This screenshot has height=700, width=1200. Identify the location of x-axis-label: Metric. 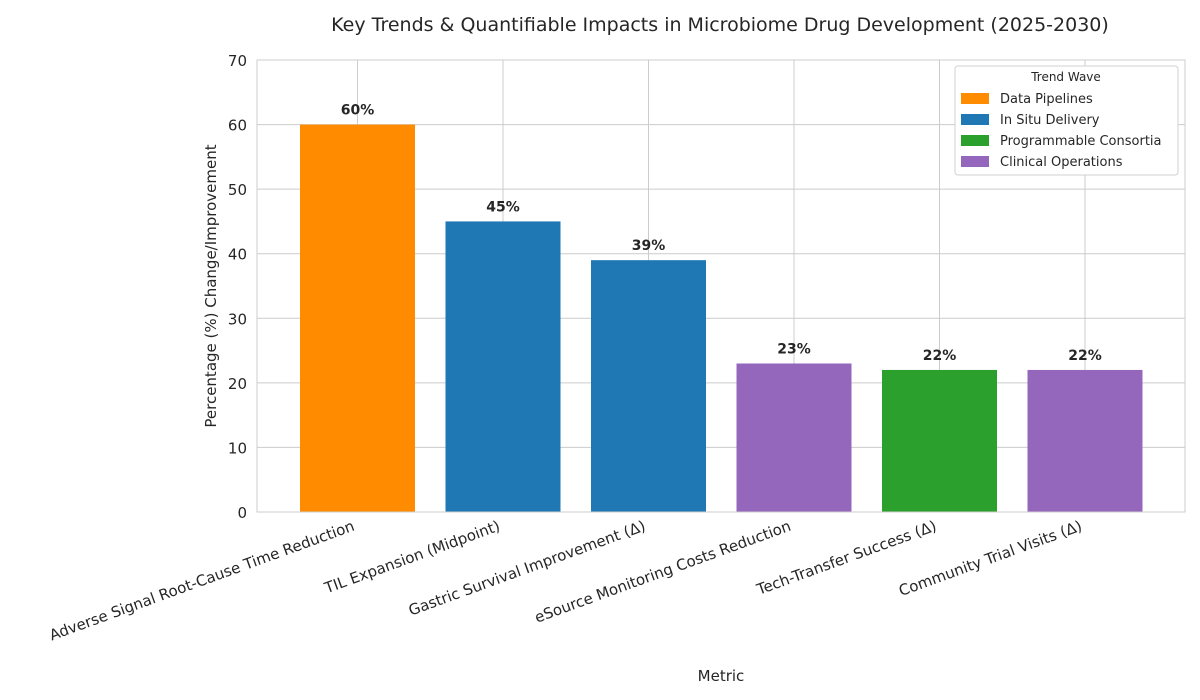
(721, 676).